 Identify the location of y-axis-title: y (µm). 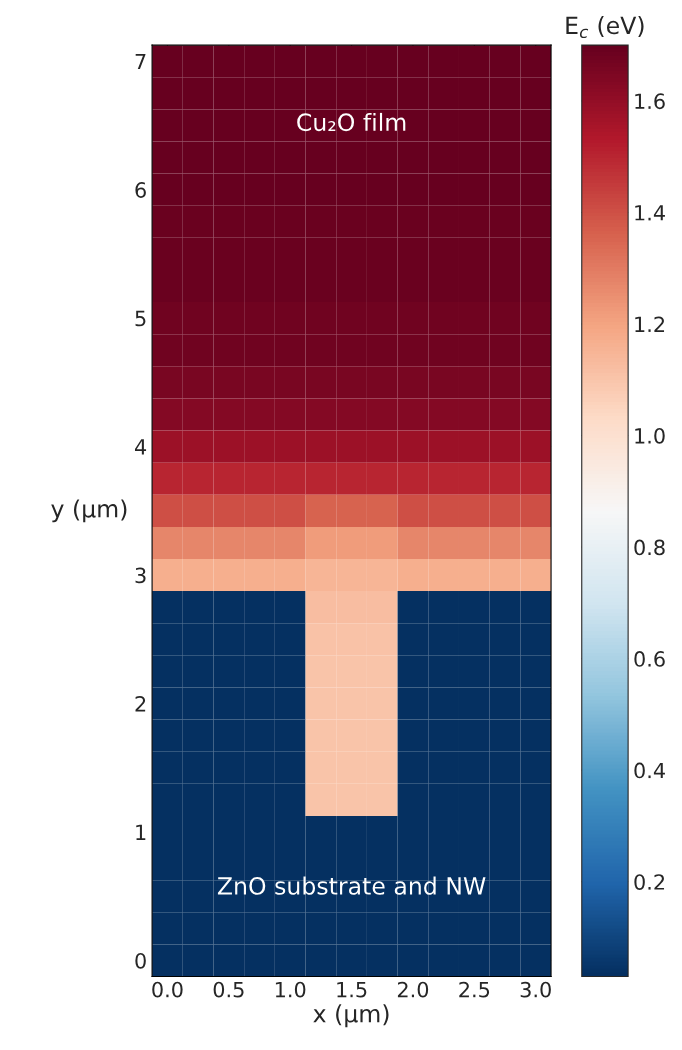
(89, 511).